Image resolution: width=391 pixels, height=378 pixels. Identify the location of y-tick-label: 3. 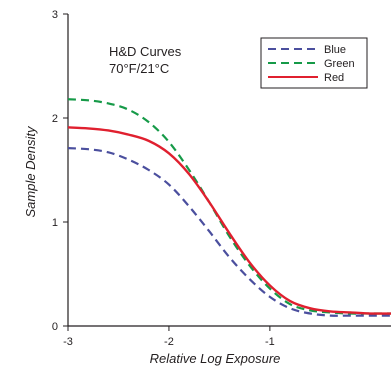
(55, 15).